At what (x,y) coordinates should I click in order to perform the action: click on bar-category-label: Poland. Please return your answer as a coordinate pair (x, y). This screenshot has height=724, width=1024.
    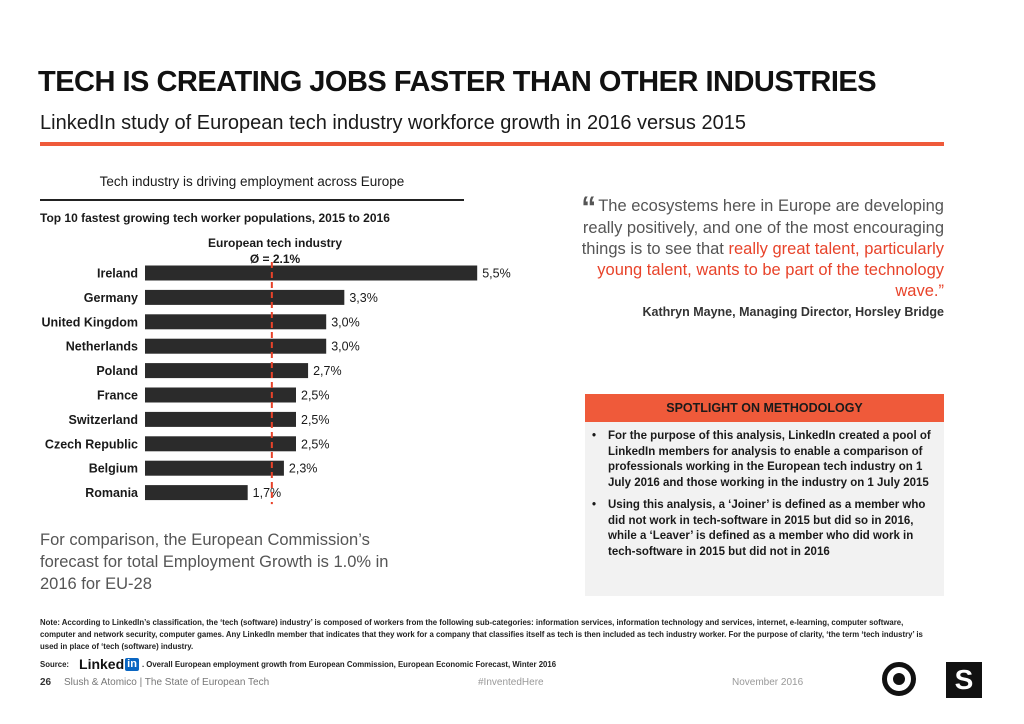
    Looking at the image, I should click on (117, 371).